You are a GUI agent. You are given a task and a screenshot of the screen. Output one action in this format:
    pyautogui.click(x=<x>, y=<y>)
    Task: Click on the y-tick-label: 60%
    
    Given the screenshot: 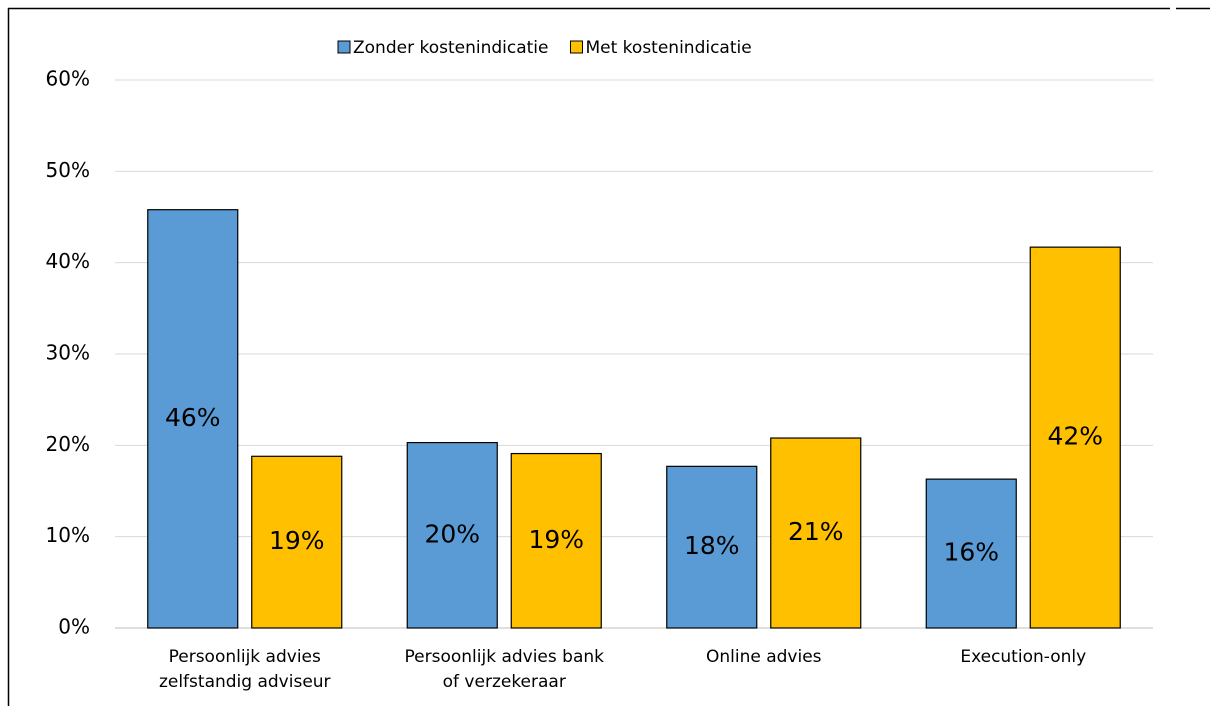 What is the action you would take?
    pyautogui.click(x=68, y=79)
    